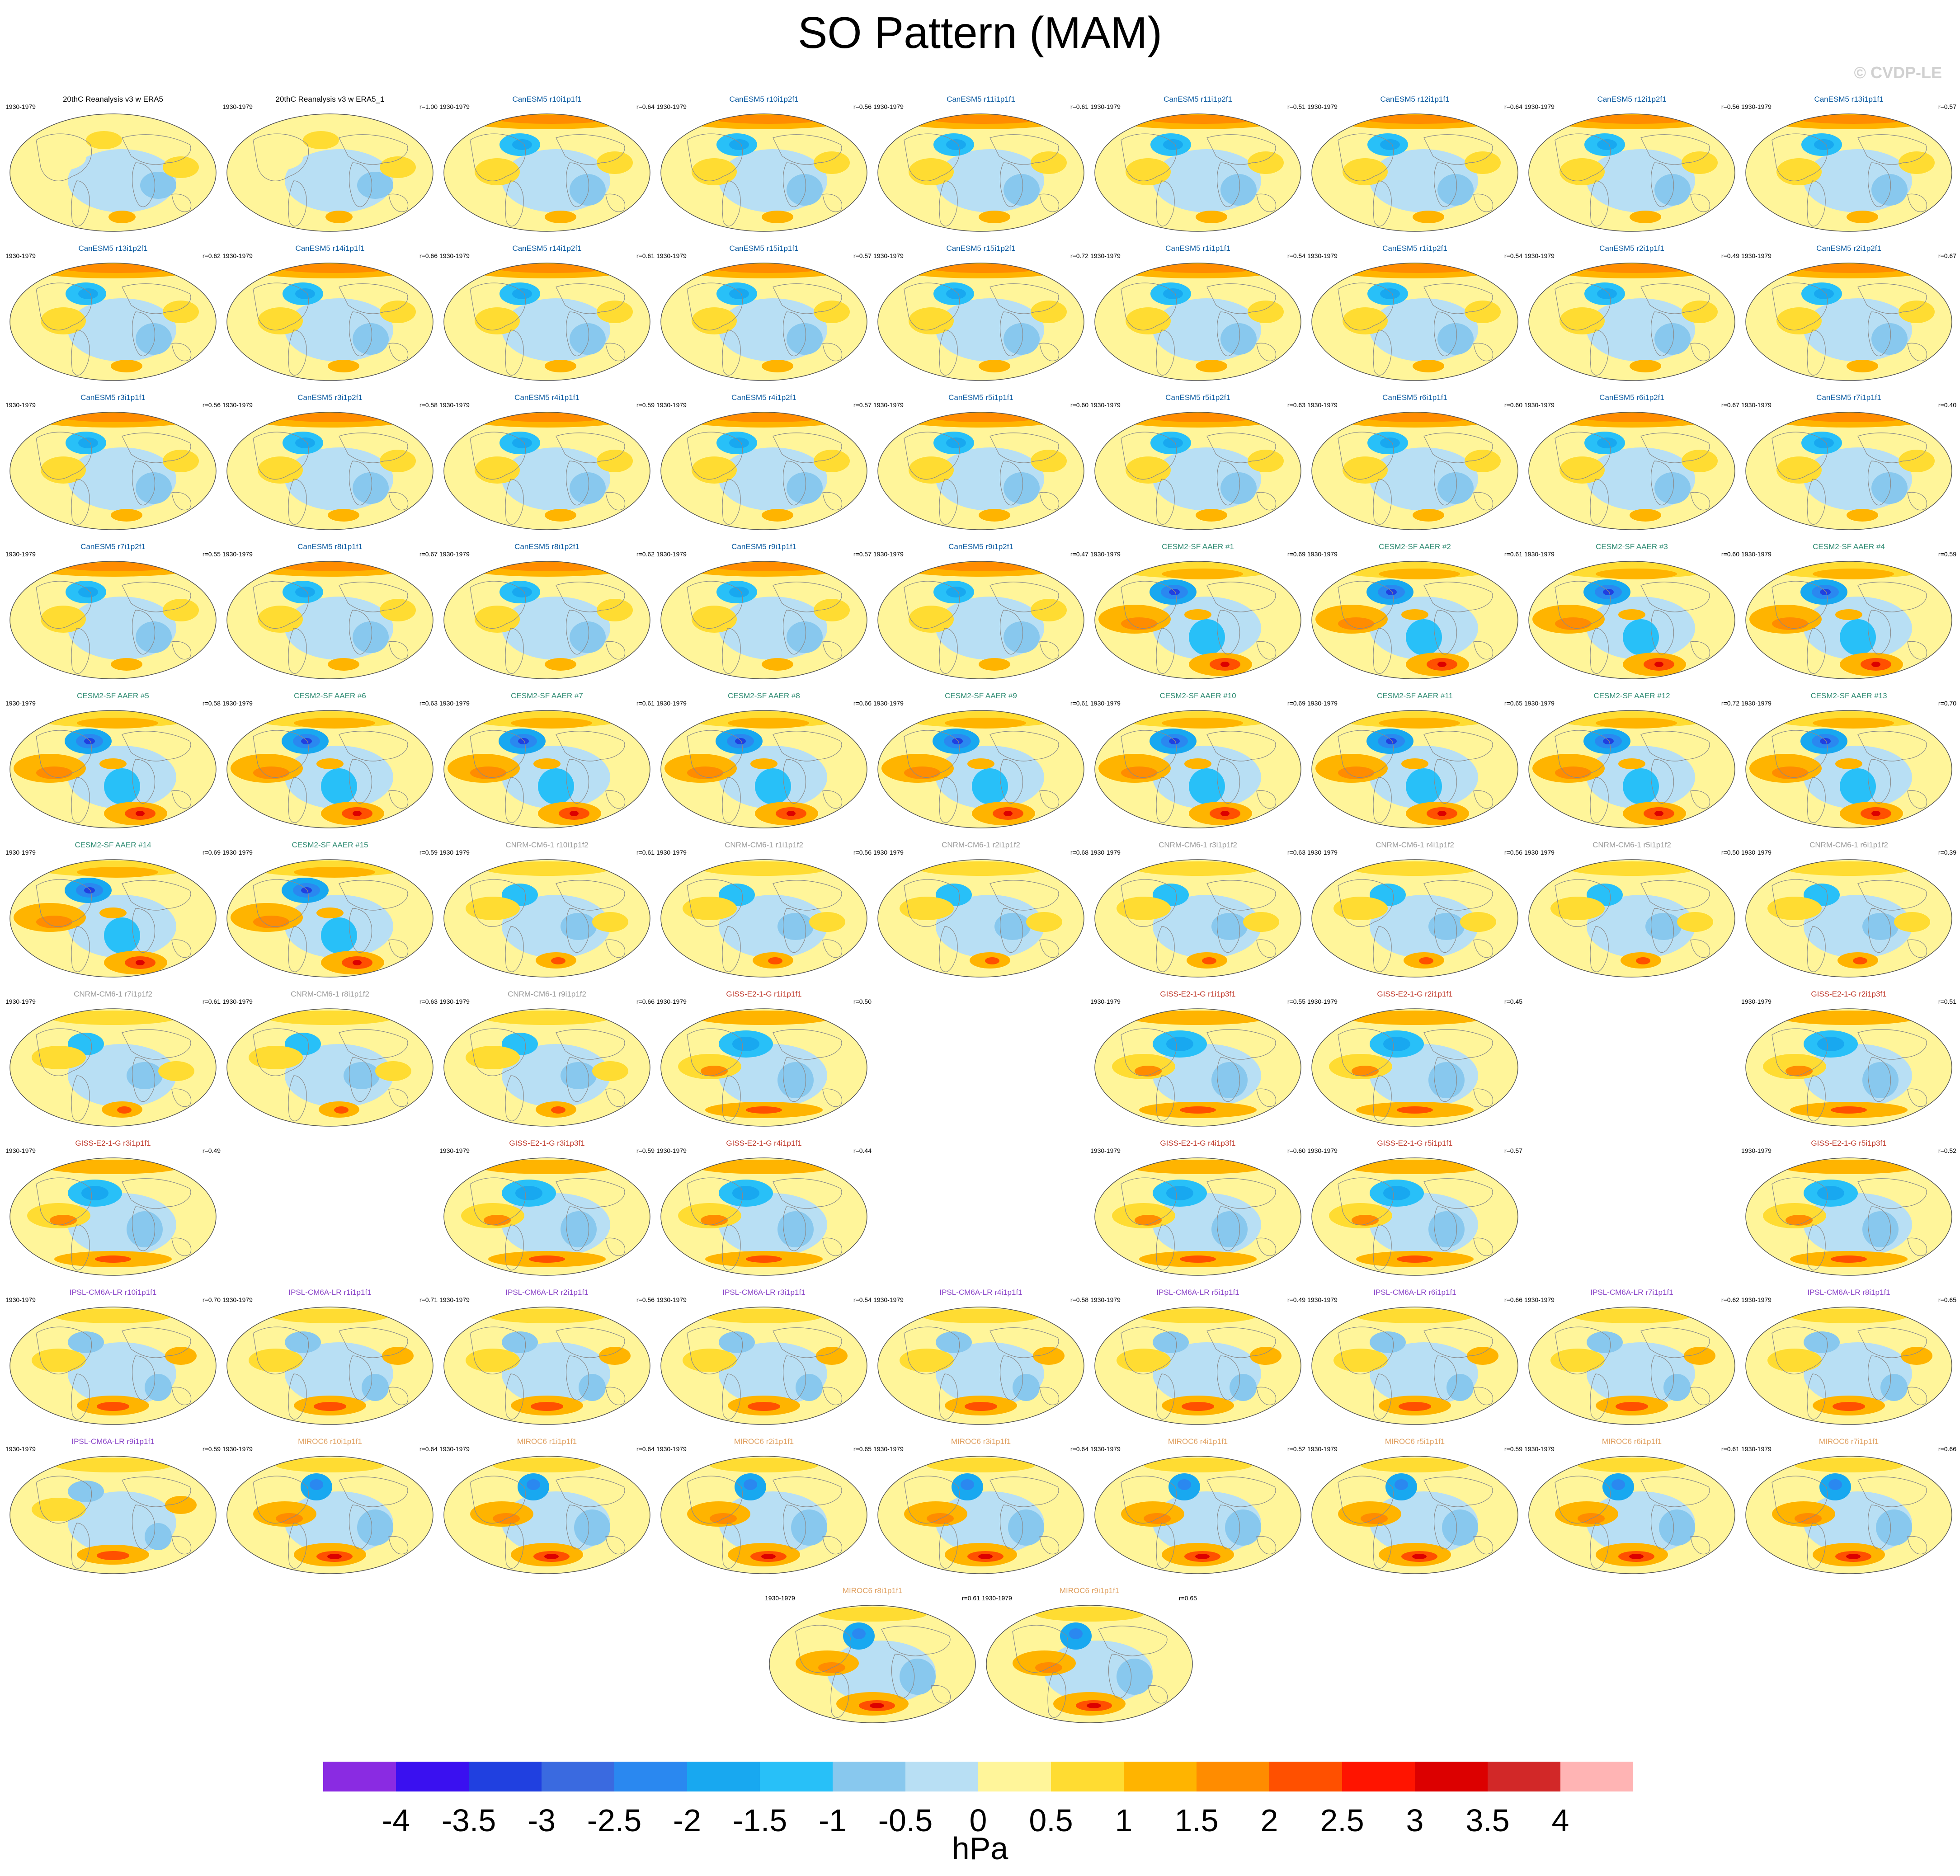 The width and height of the screenshot is (1960, 1876). I want to click on panel-correlation: r=0.69, so click(211, 852).